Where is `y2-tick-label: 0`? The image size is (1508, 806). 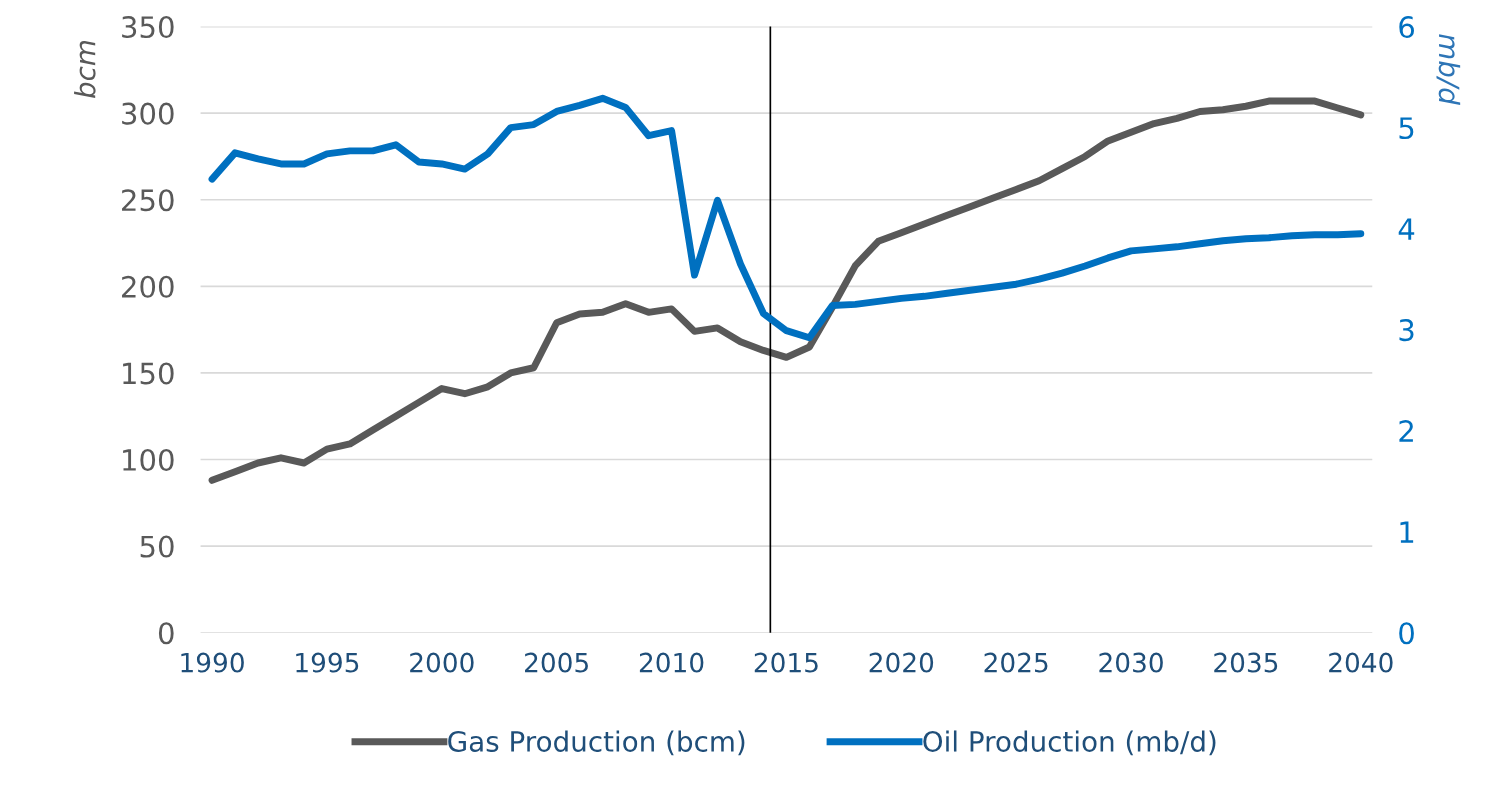
y2-tick-label: 0 is located at coordinates (1406, 633).